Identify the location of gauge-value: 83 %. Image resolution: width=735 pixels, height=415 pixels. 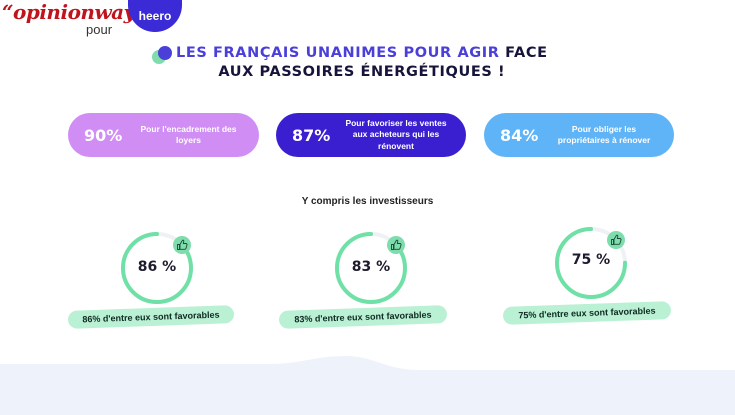
(371, 267).